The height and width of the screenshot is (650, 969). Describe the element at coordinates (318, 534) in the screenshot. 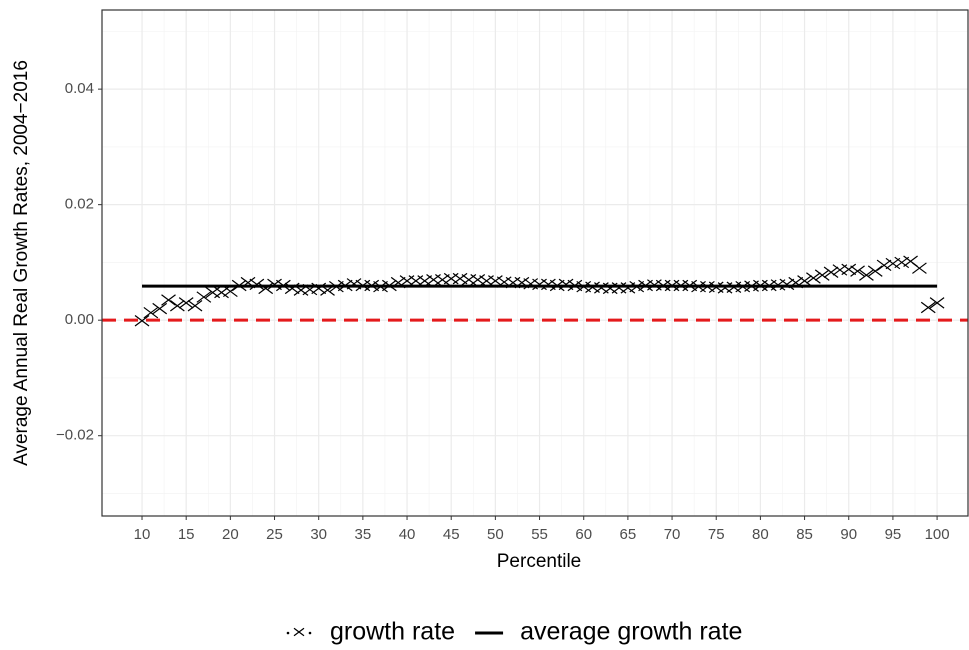

I see `x-tick-label: 30` at that location.